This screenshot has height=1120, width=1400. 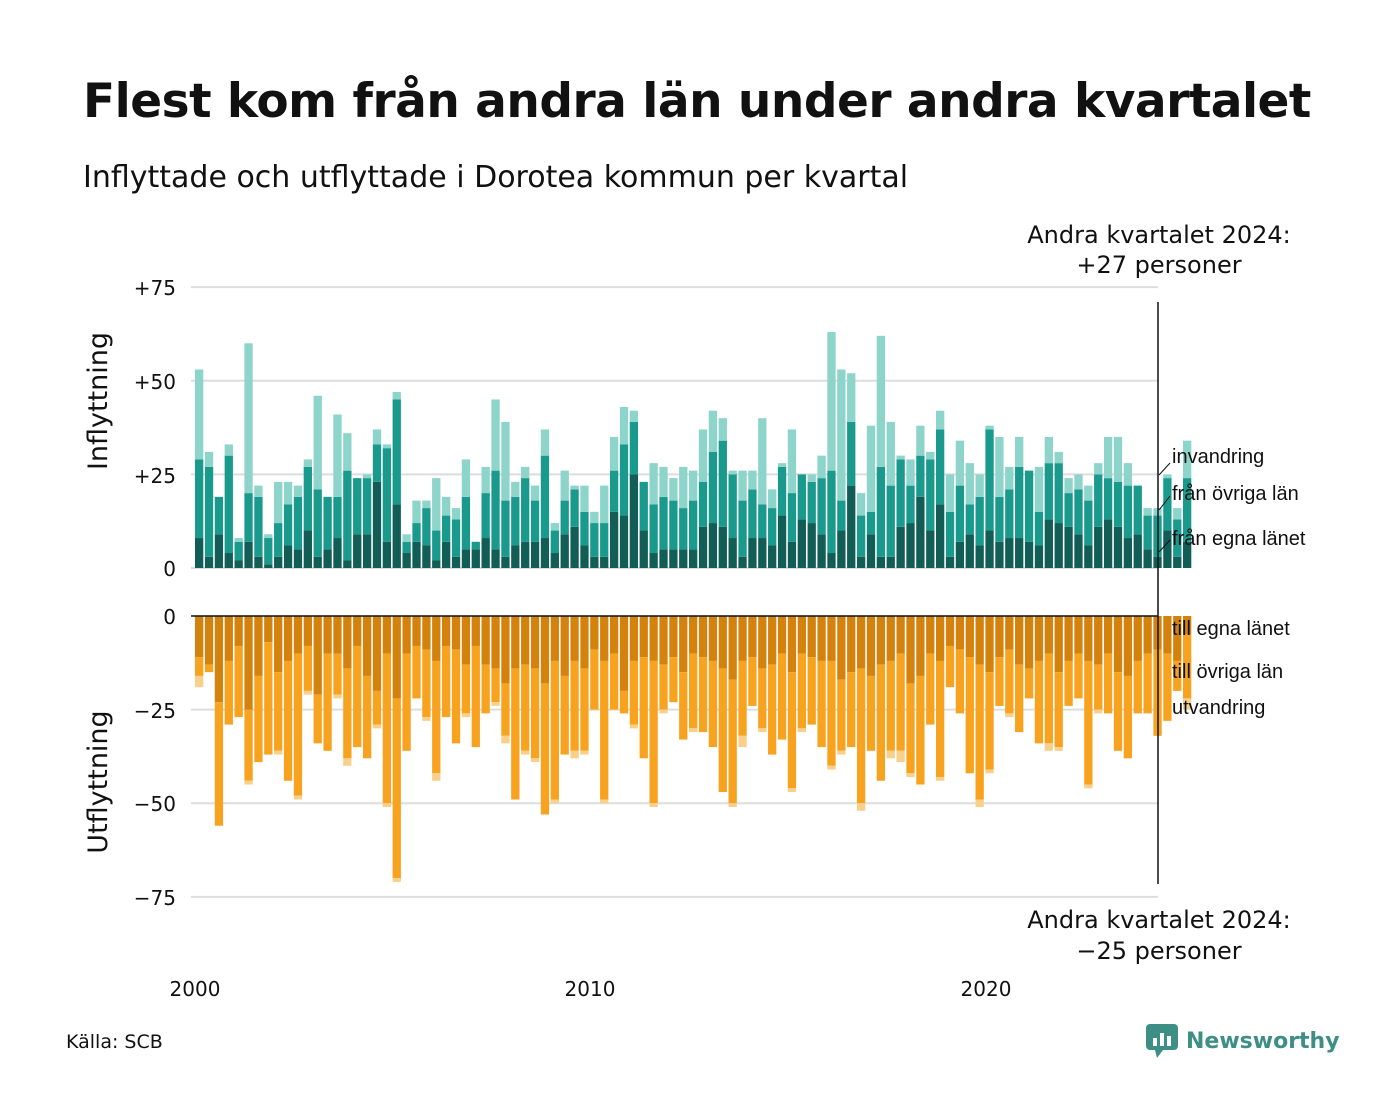 What do you see at coordinates (169, 569) in the screenshot?
I see `ytick-top-0: 0` at bounding box center [169, 569].